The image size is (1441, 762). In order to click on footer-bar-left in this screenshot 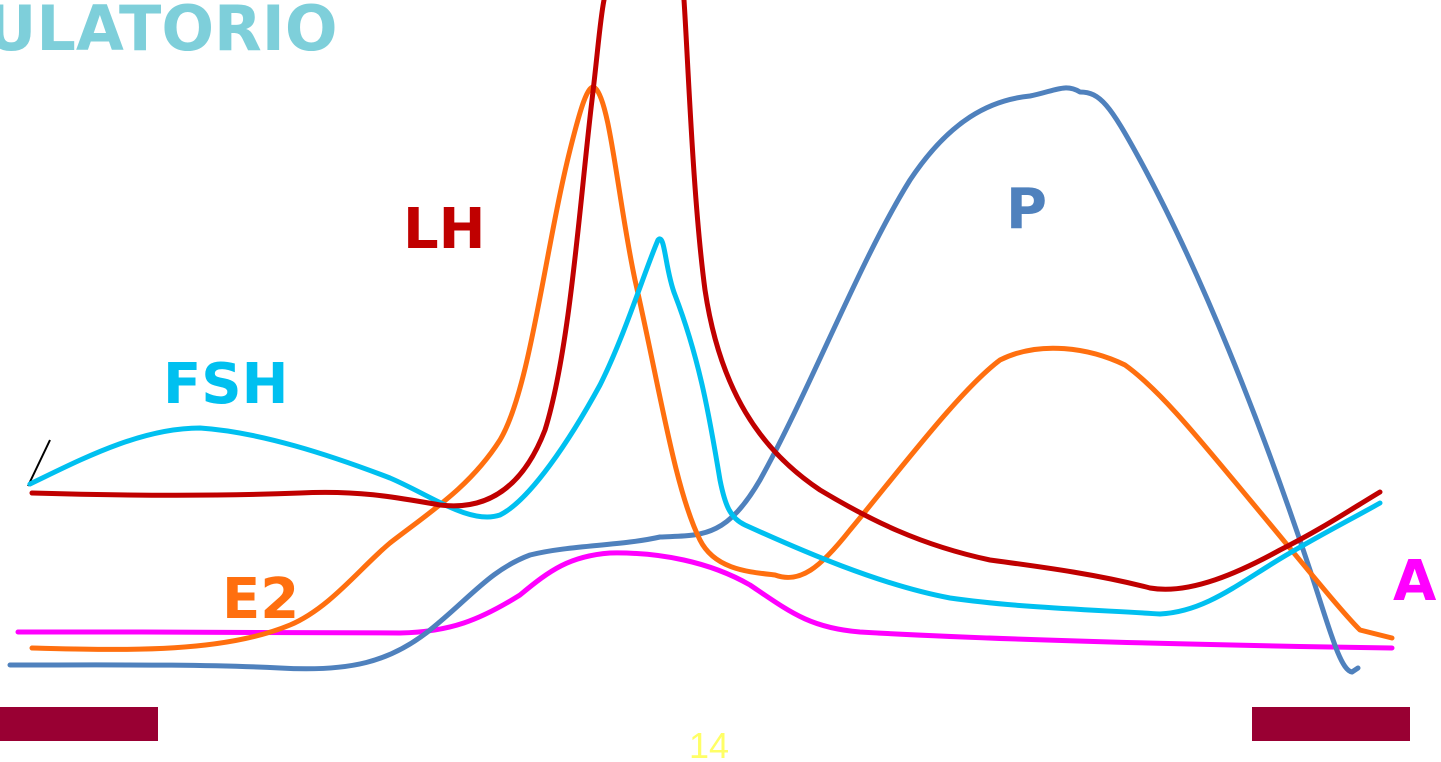, I will do `click(79, 724)`.